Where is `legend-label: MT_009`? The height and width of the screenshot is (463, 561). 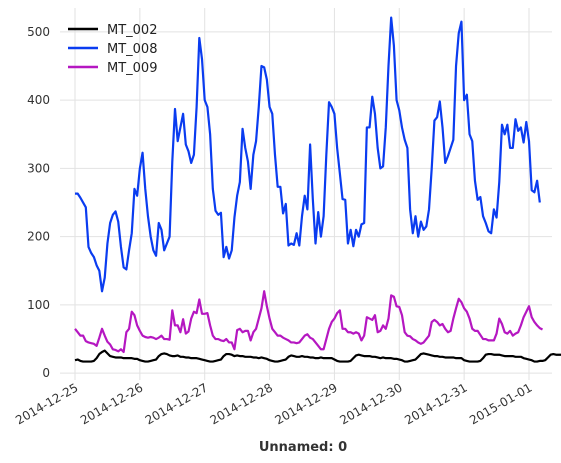 legend-label: MT_009 is located at coordinates (132, 68).